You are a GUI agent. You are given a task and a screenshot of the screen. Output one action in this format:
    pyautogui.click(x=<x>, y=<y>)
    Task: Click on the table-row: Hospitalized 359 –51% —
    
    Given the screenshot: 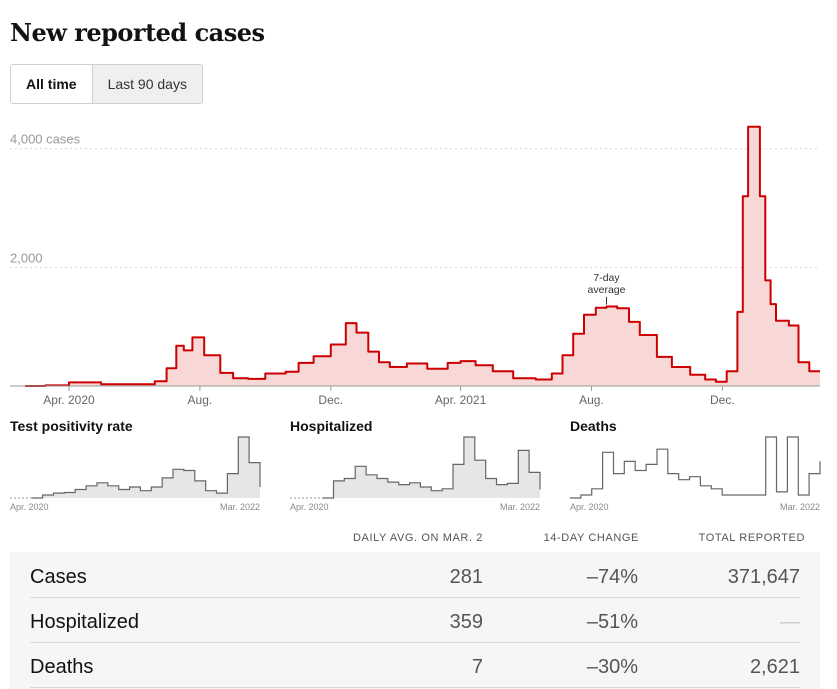 What is the action you would take?
    pyautogui.click(x=415, y=619)
    